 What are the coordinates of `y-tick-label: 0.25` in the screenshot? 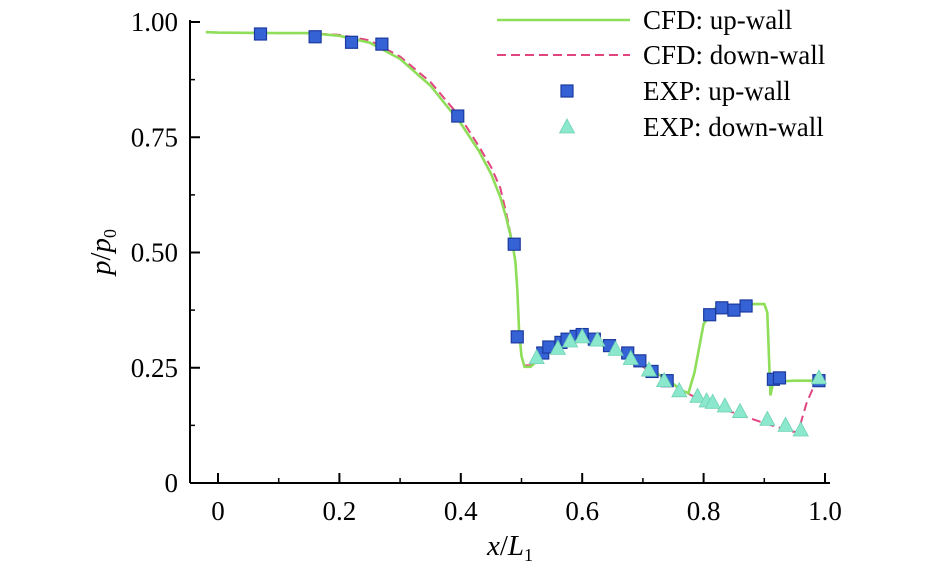 It's located at (154, 368).